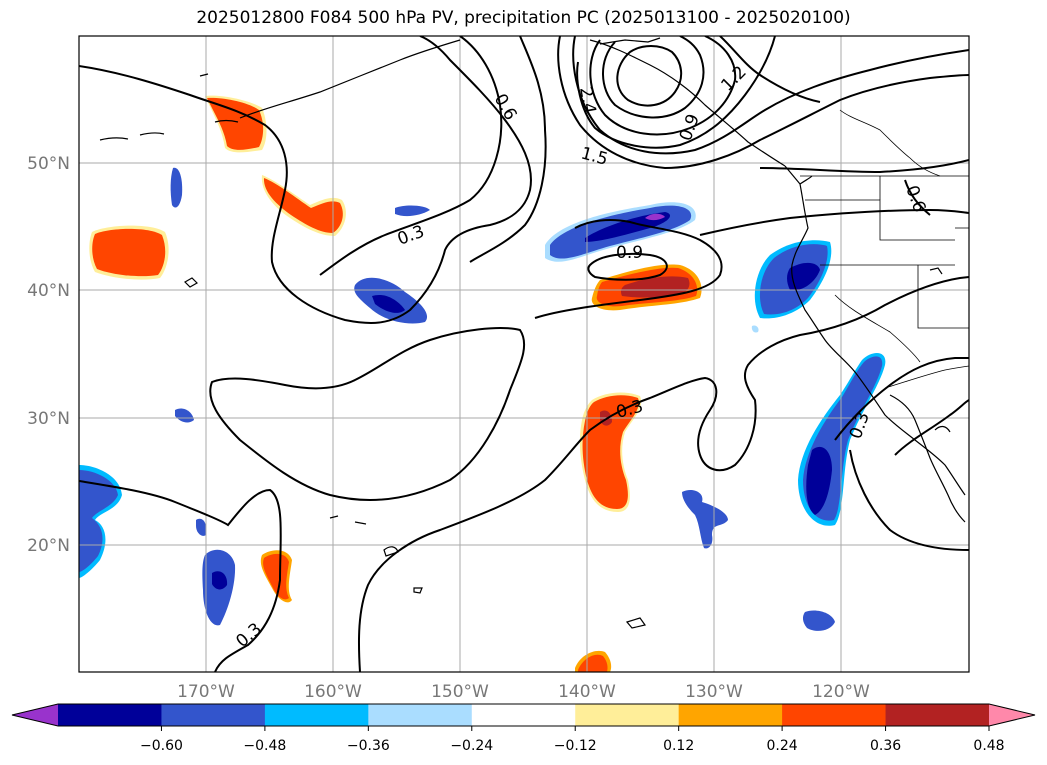 This screenshot has height=765, width=1047. I want to click on contour-label: 0.6, so click(505, 107).